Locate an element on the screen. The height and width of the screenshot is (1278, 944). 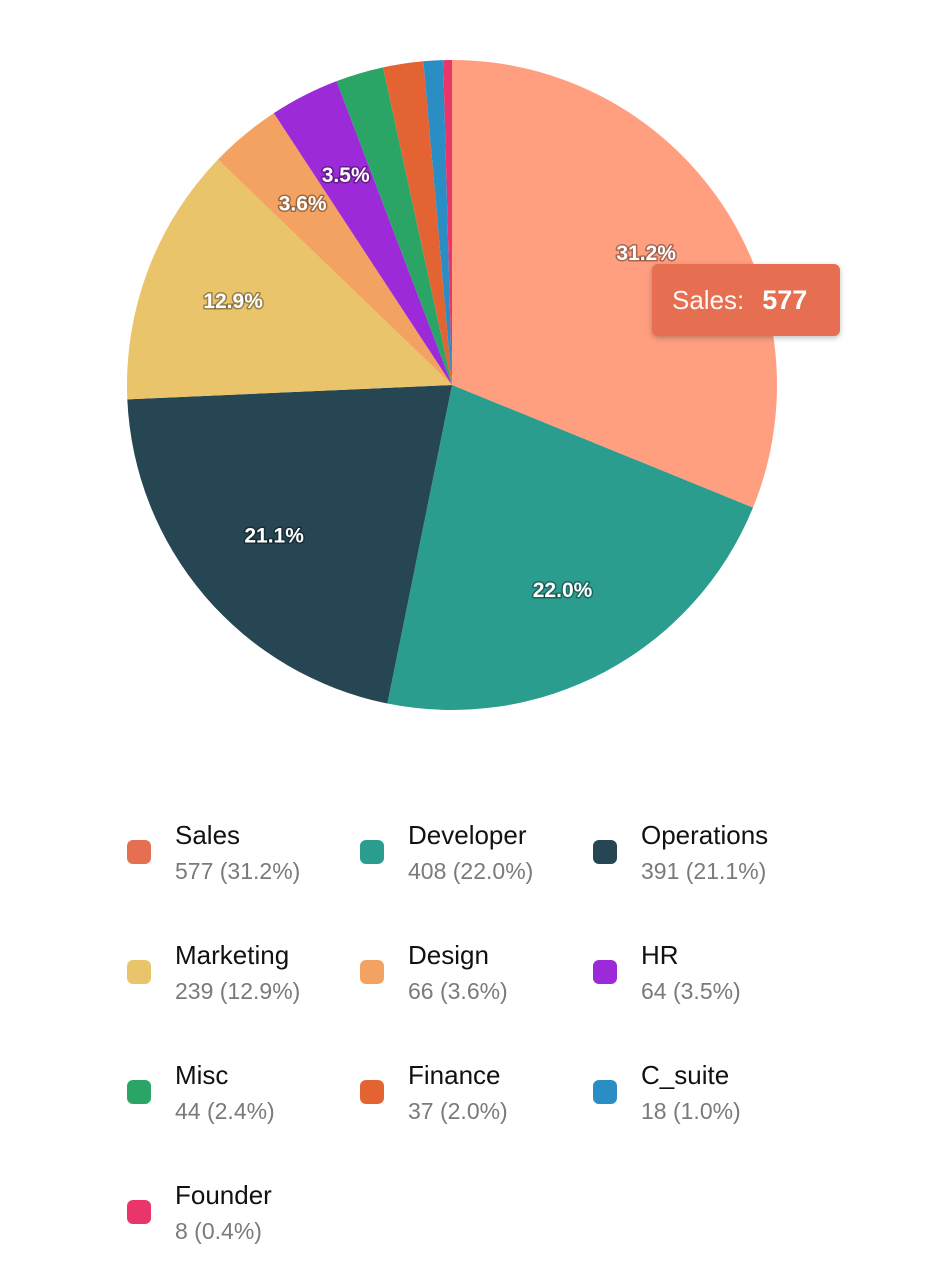
legend-name-sales: Sales is located at coordinates (208, 835).